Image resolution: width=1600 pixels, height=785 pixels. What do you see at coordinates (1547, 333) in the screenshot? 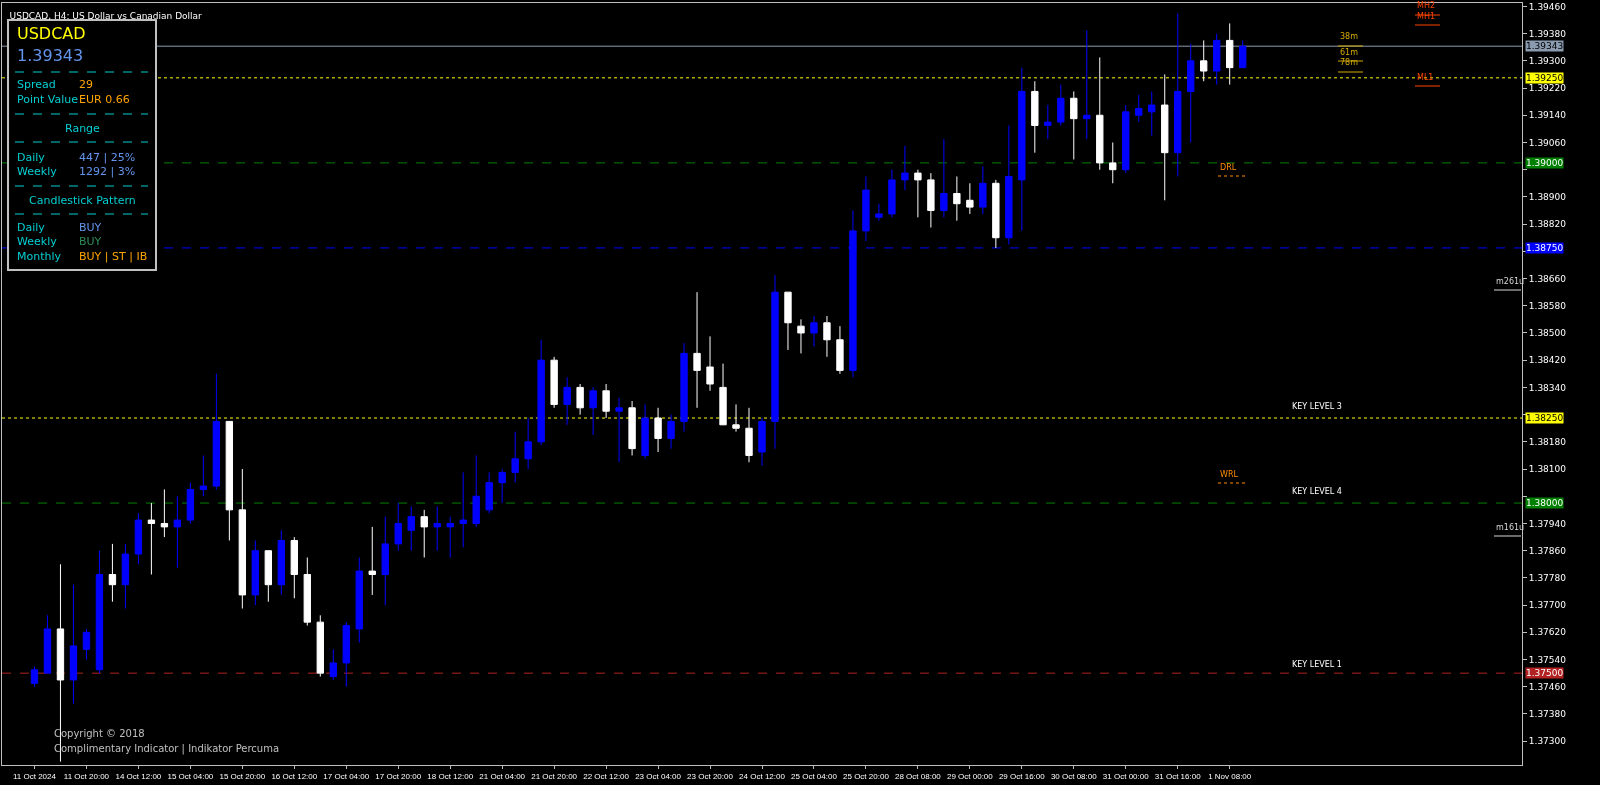
I see `y-tick-label: 1.38500` at bounding box center [1547, 333].